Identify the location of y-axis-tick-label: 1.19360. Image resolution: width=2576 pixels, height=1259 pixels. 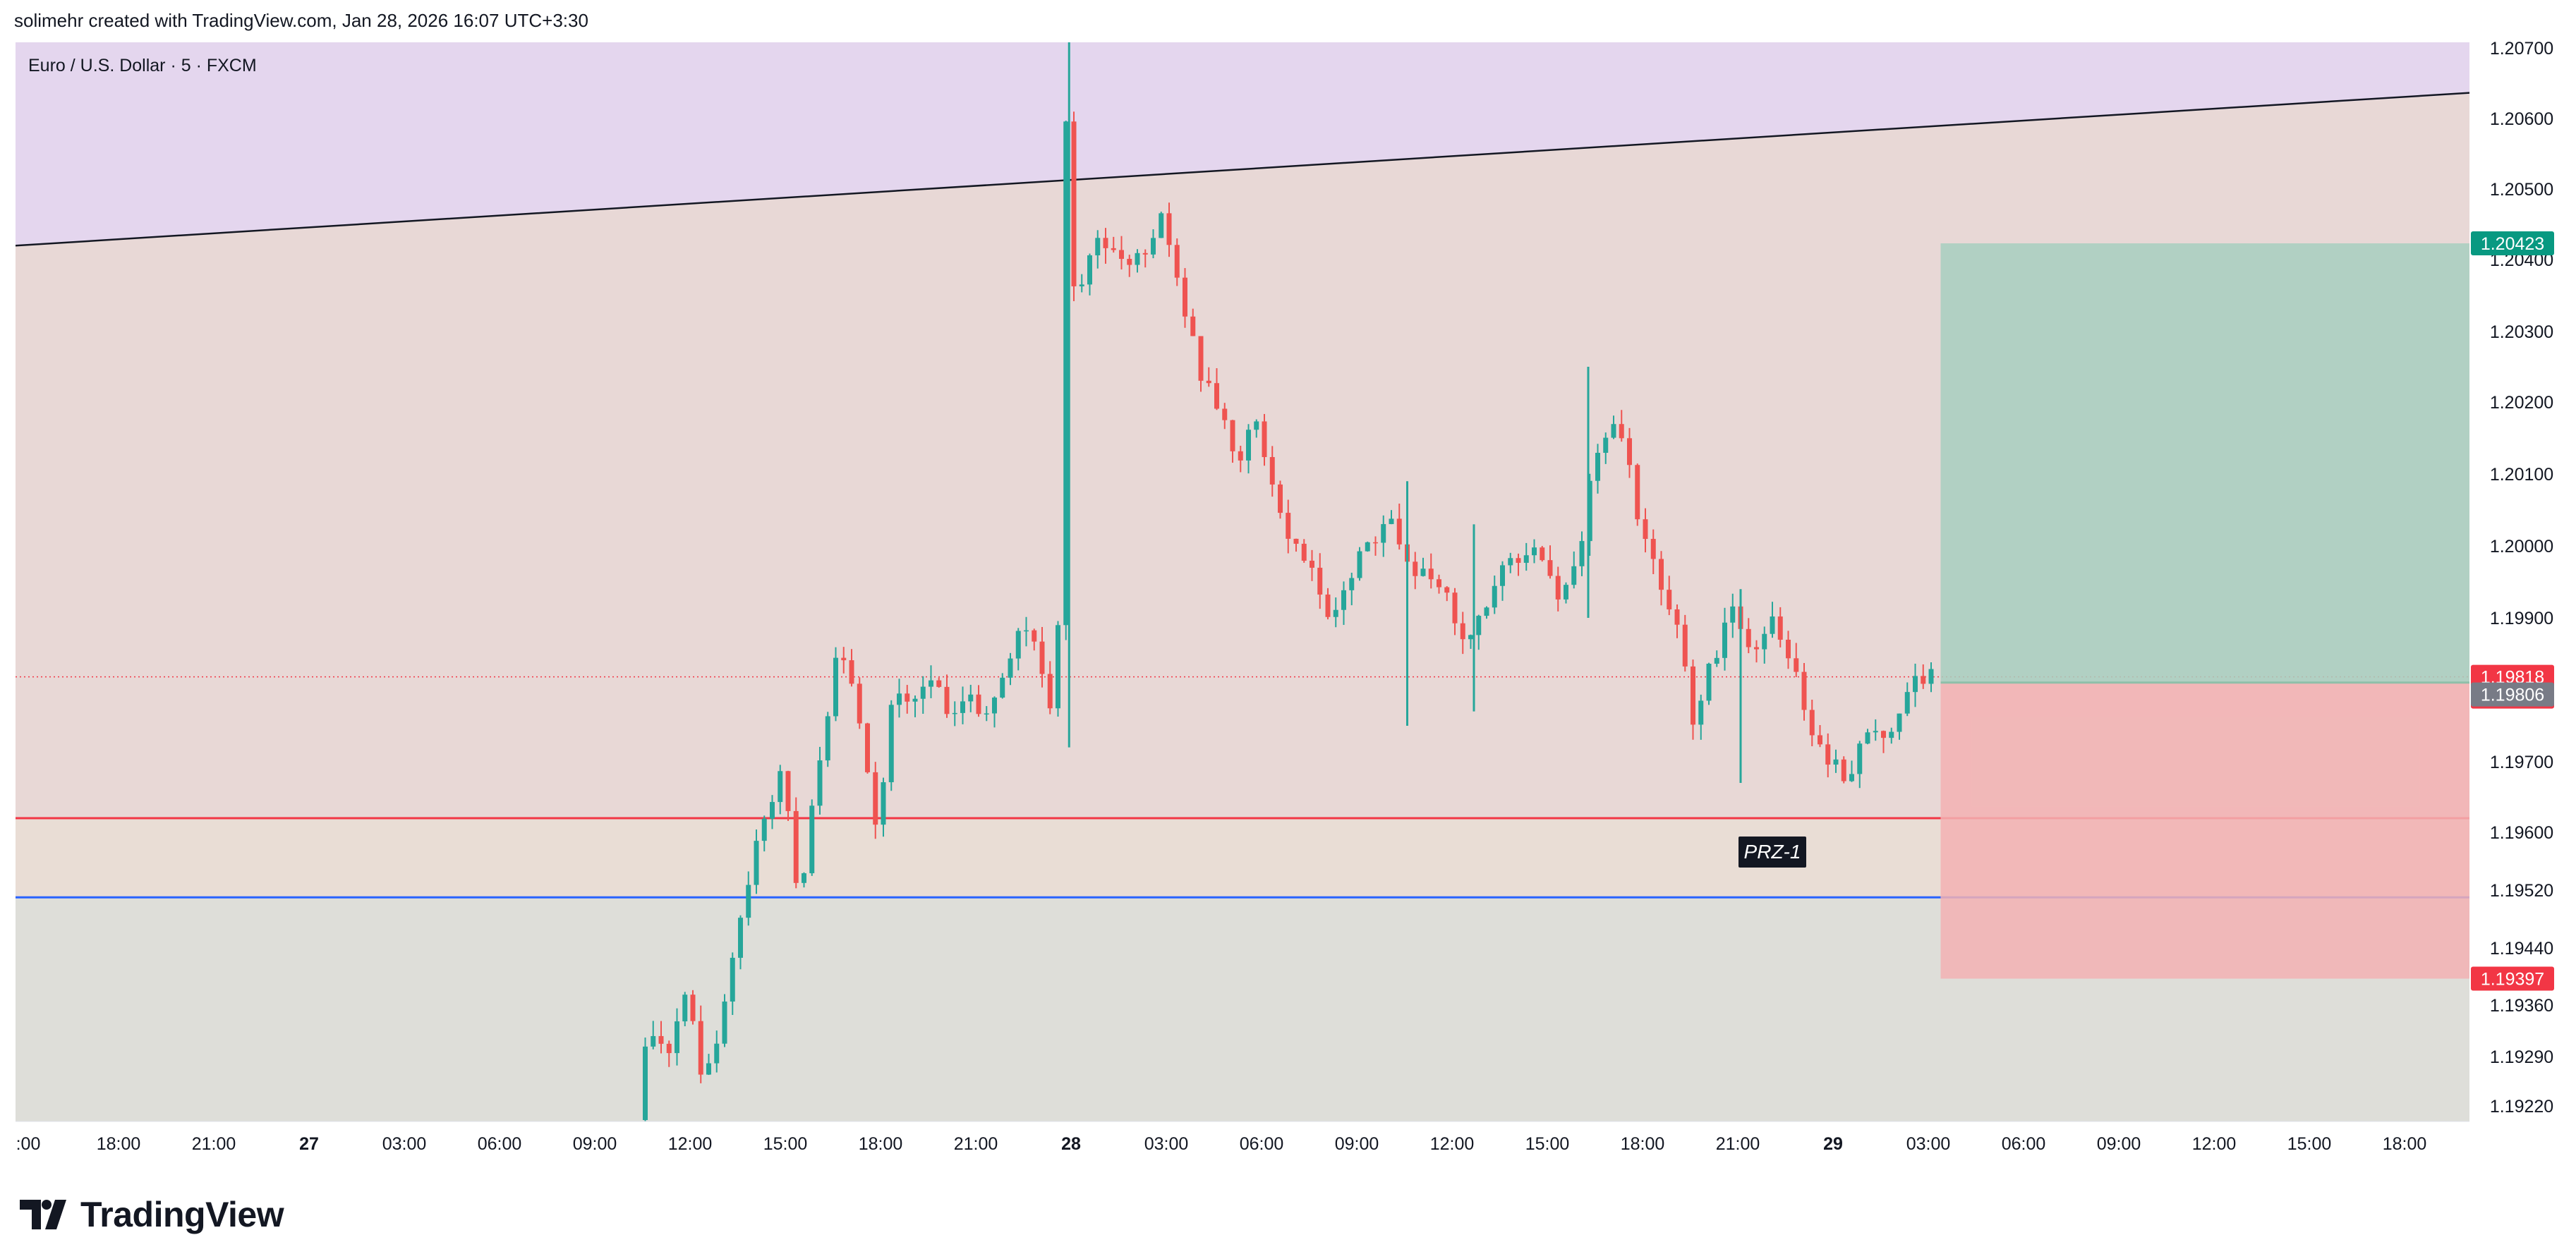
(2521, 1006).